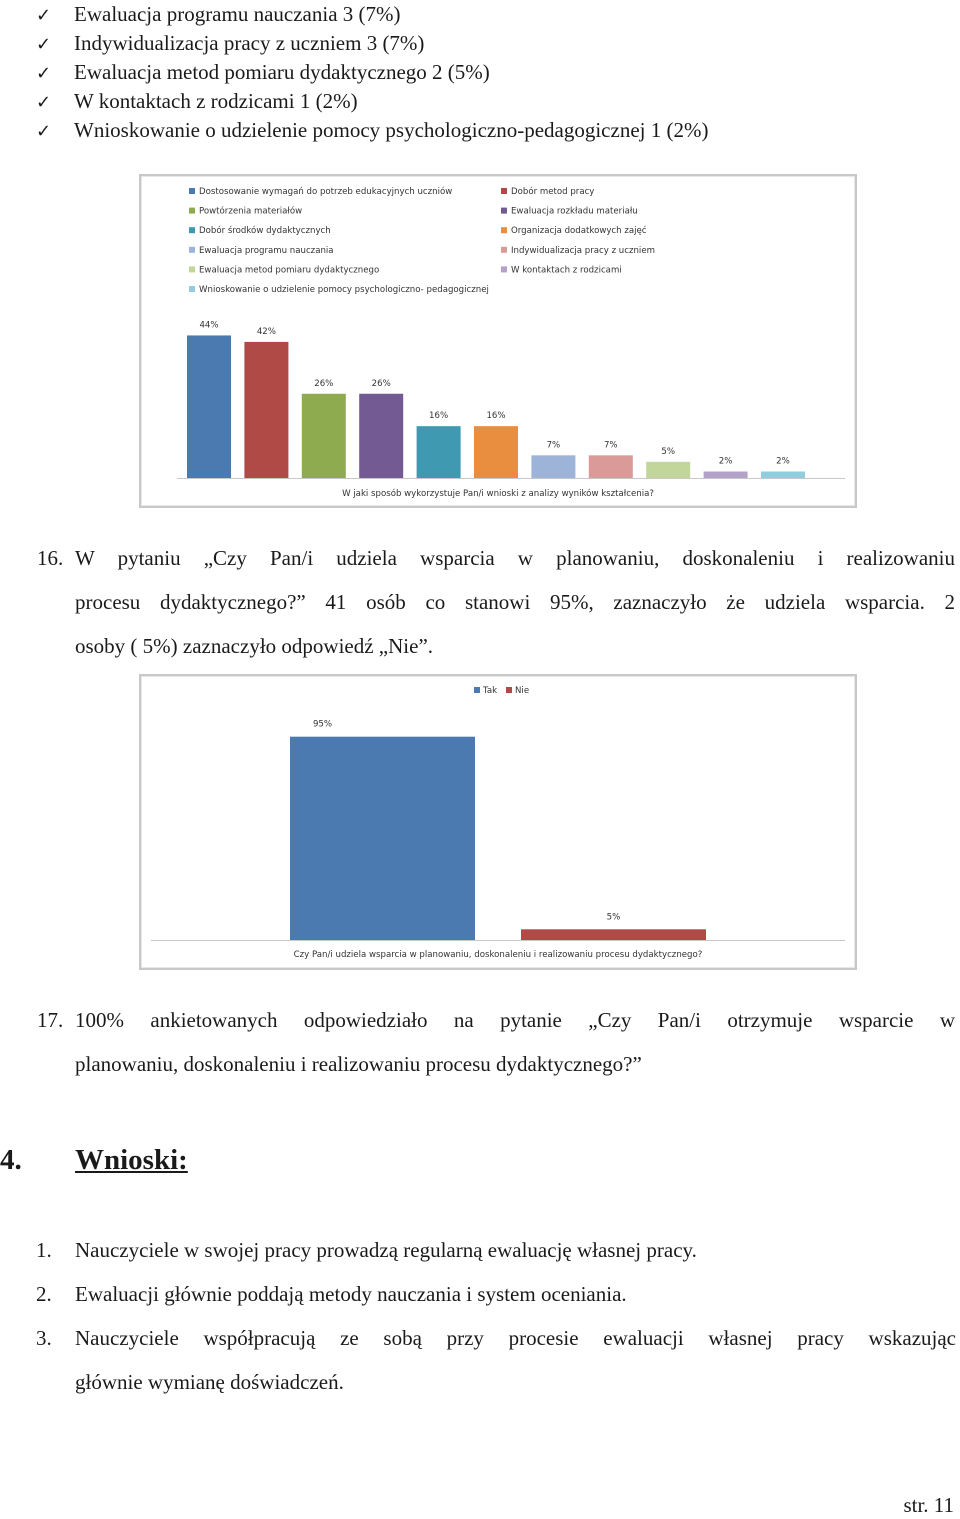 The width and height of the screenshot is (960, 1519). I want to click on list-item: ✓ Ewaluacja programu nauczania 3 (7%), so click(372, 14).